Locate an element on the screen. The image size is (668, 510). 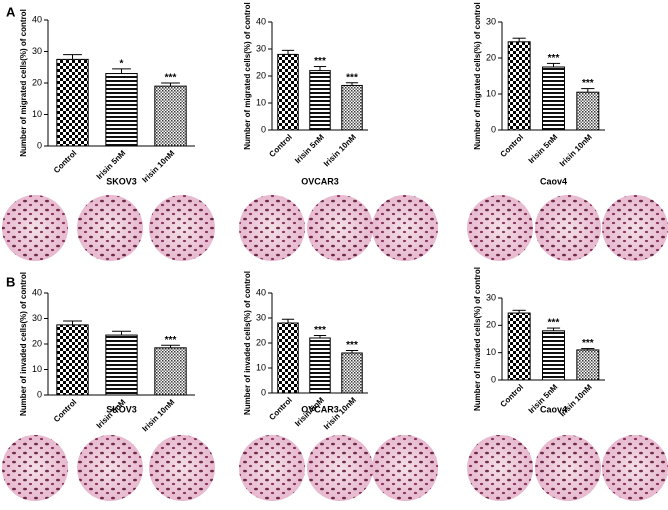
panel-label: B is located at coordinates (10, 281).